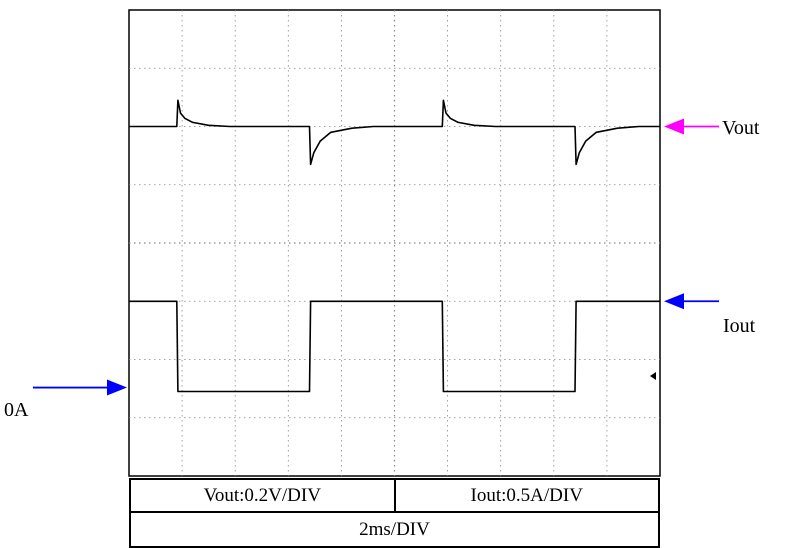  What do you see at coordinates (394, 346) in the screenshot?
I see `iout-trace` at bounding box center [394, 346].